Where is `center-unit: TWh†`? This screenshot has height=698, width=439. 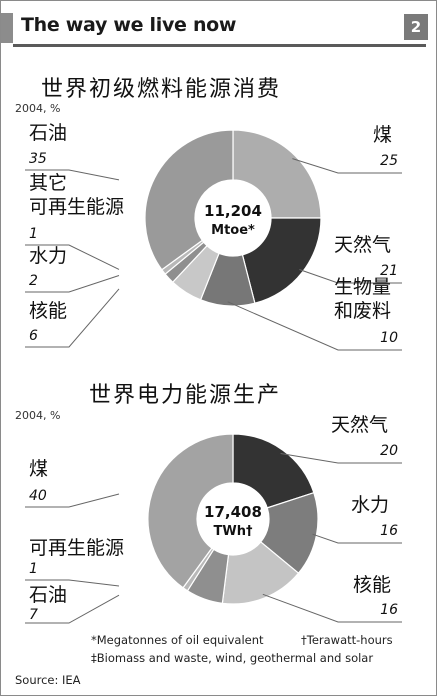
center-unit: TWh† is located at coordinates (233, 531).